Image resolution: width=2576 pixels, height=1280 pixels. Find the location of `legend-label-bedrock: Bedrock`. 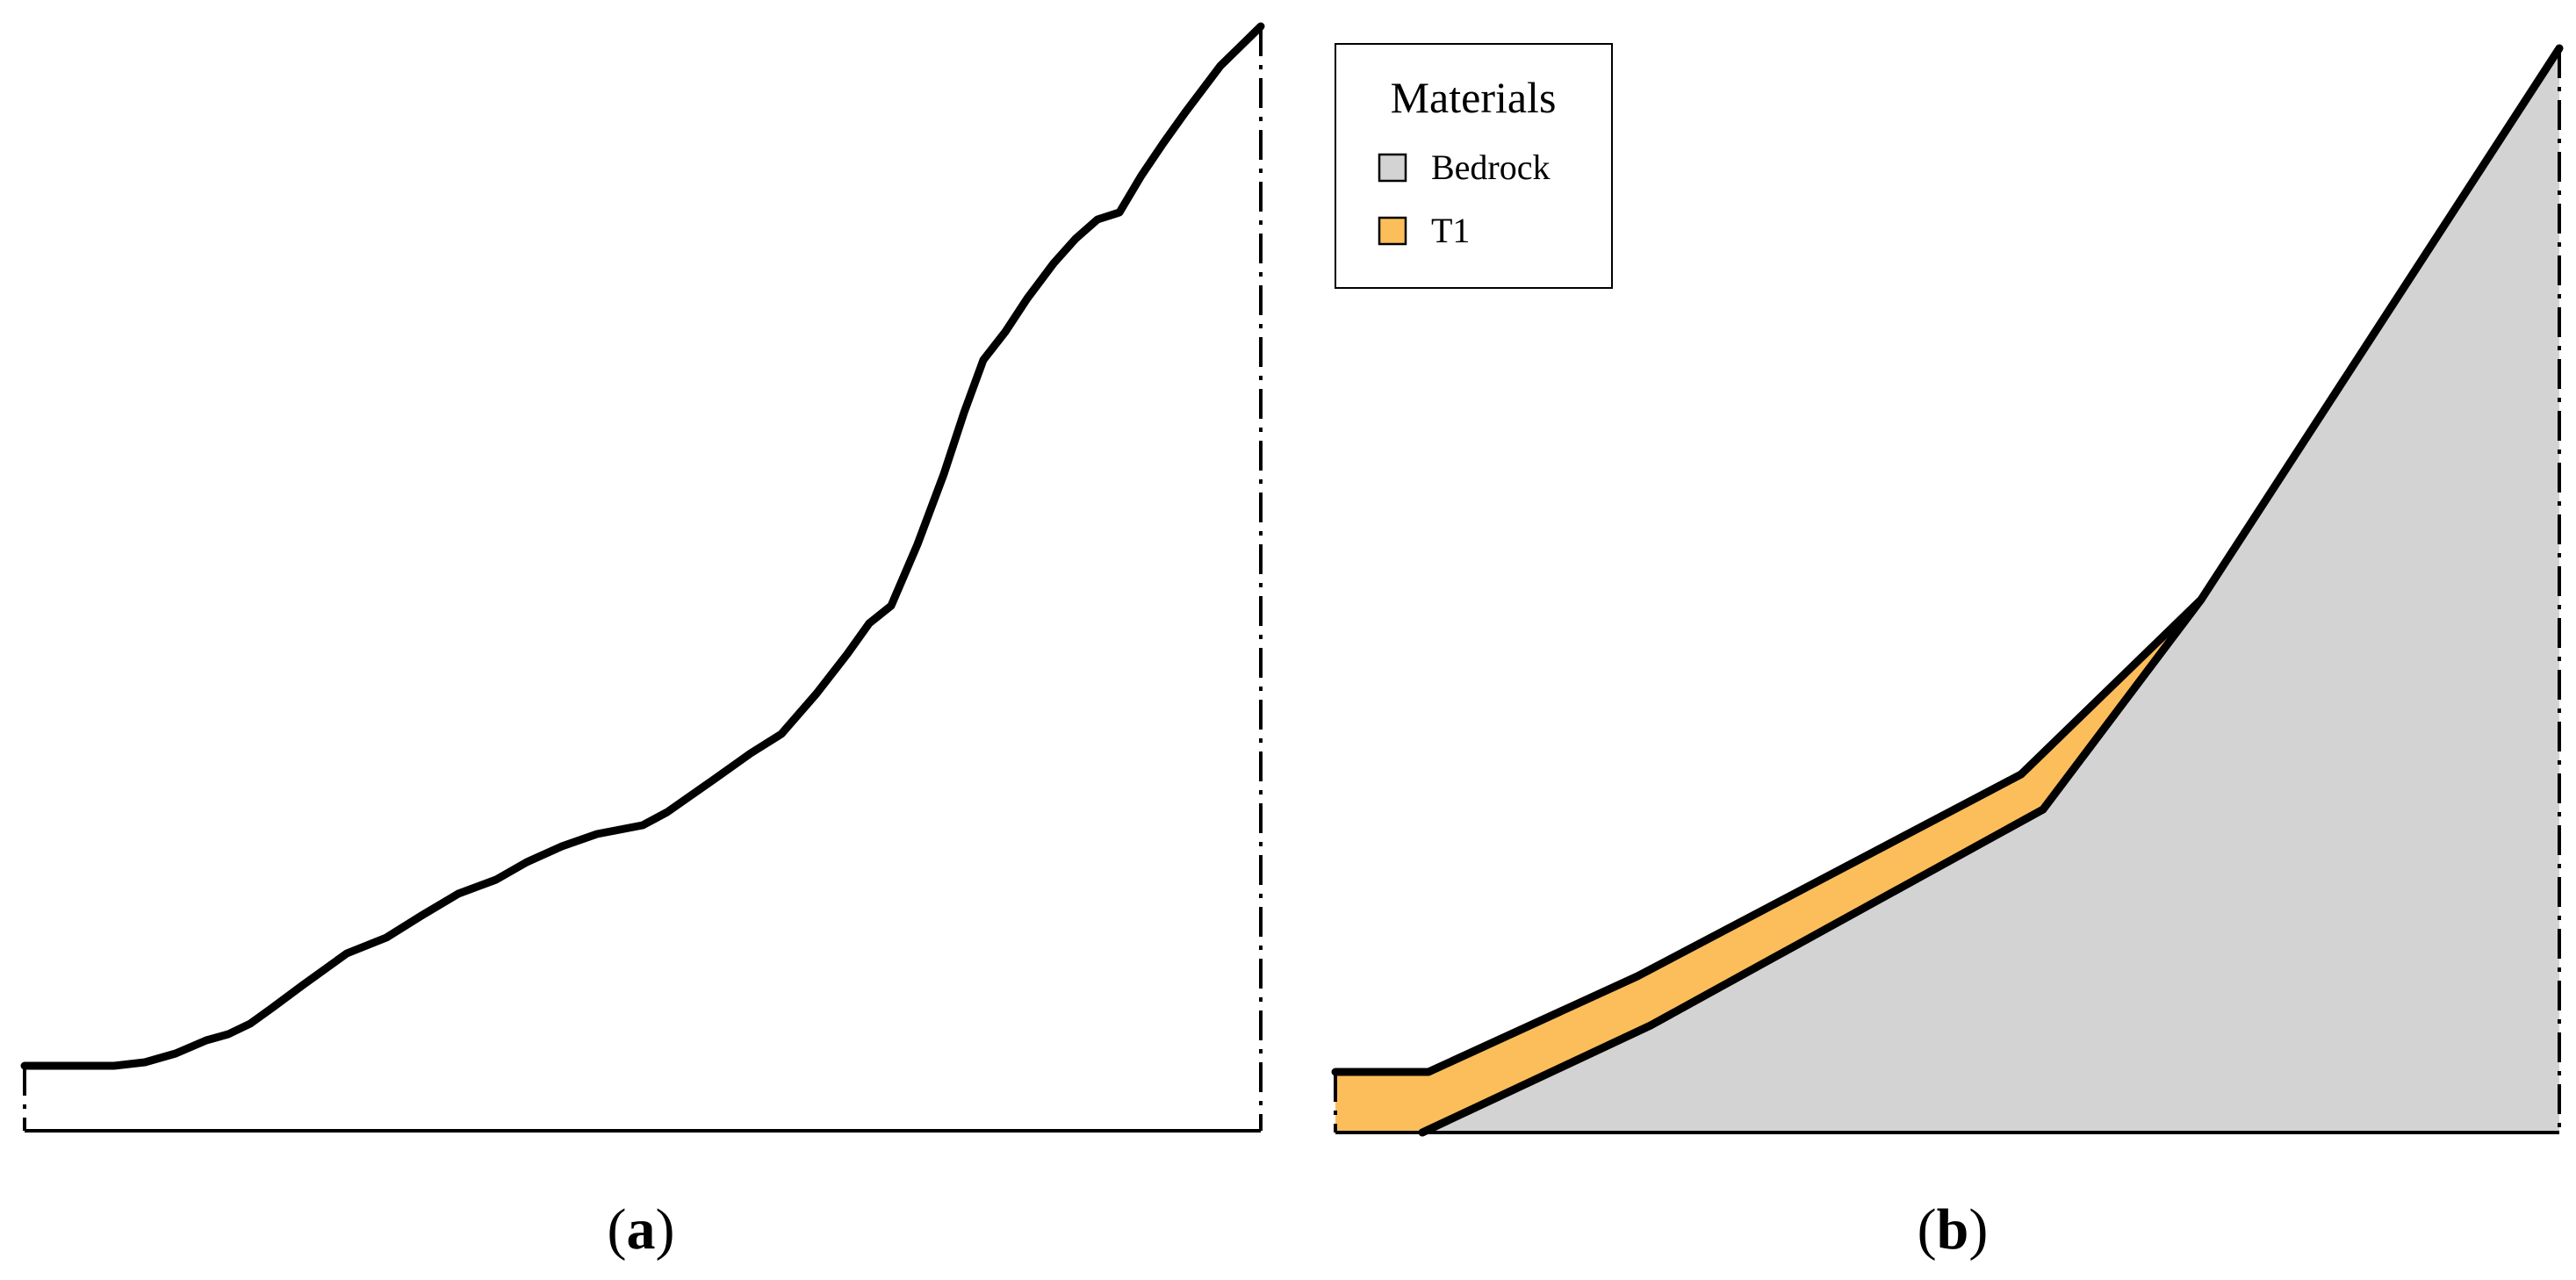

legend-label-bedrock: Bedrock is located at coordinates (1491, 167).